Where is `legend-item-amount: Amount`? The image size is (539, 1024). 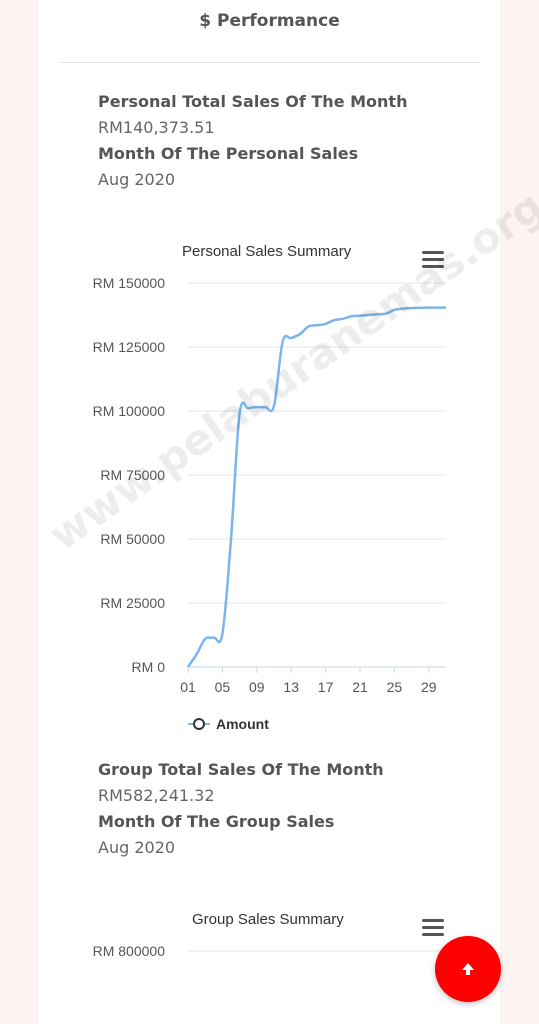 legend-item-amount: Amount is located at coordinates (228, 724).